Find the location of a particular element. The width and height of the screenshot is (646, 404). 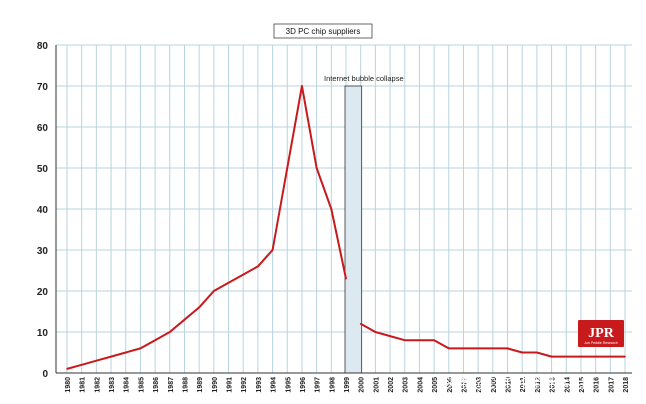

x-tick-label: 2000 is located at coordinates (362, 385).